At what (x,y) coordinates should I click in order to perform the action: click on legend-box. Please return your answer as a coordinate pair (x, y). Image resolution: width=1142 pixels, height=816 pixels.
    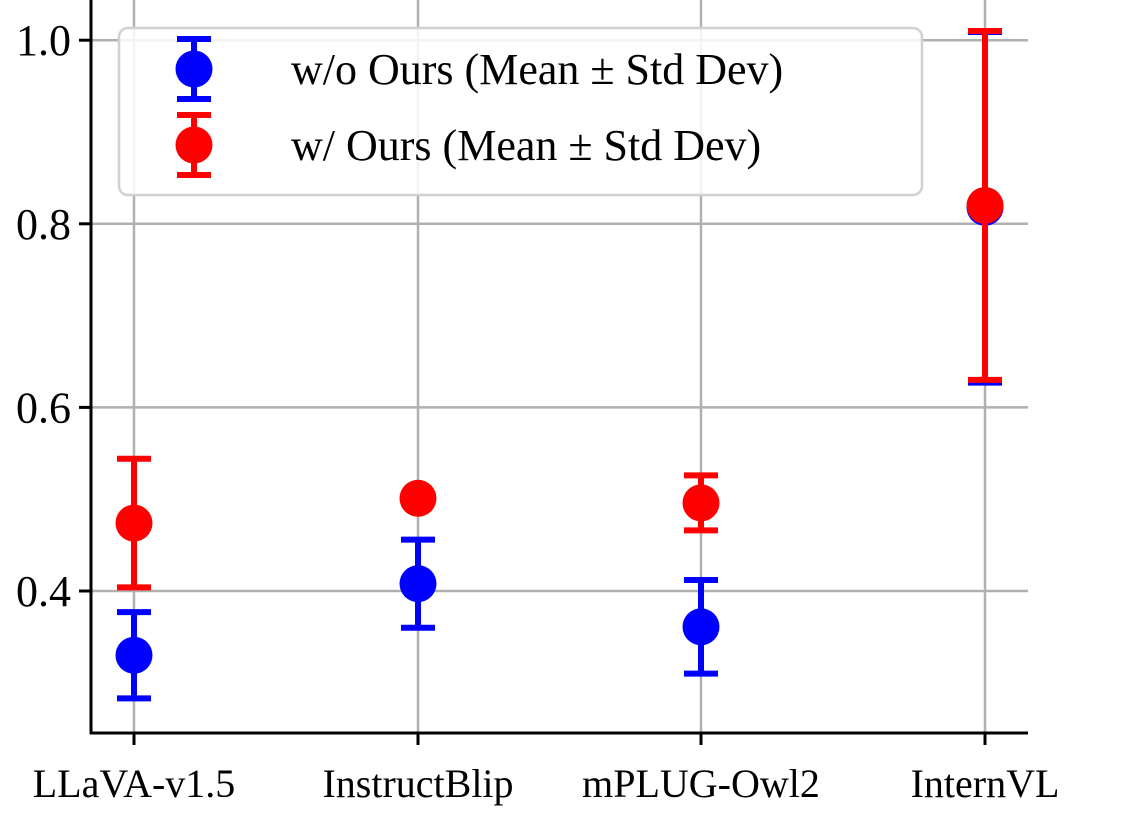
    Looking at the image, I should click on (520, 111).